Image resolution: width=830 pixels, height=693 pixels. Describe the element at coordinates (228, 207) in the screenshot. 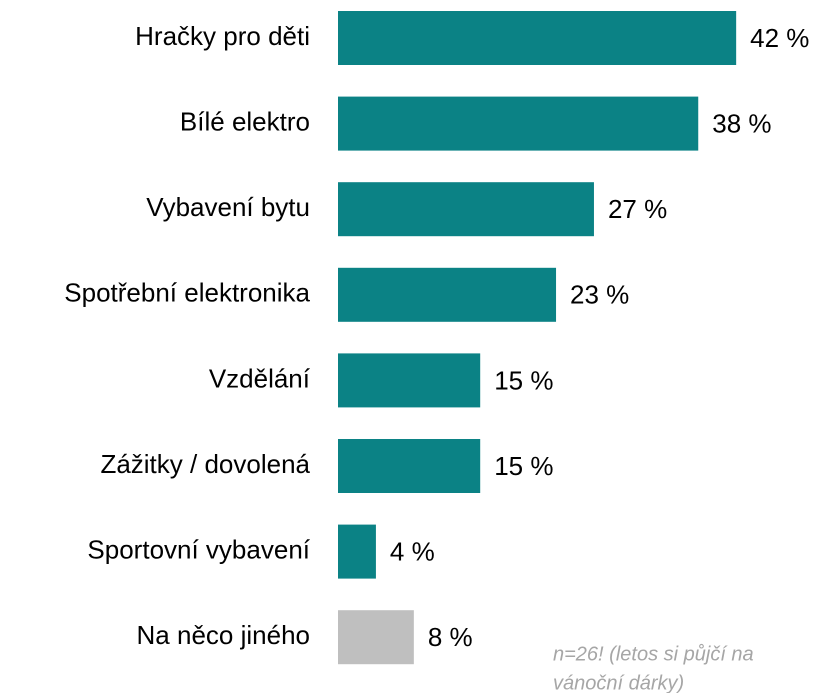

I see `category-label: Vybavení bytu` at that location.